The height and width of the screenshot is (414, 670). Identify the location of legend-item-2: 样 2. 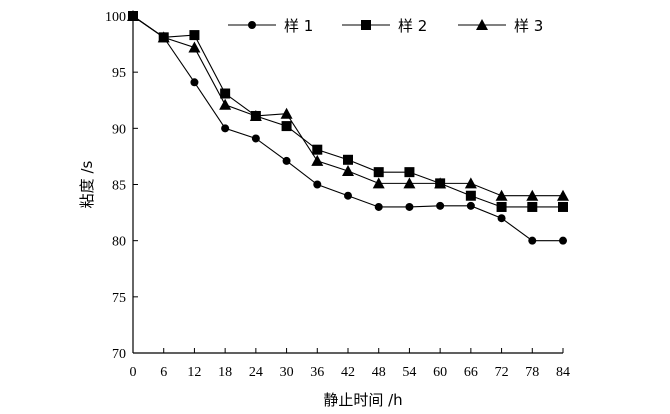
(384, 26).